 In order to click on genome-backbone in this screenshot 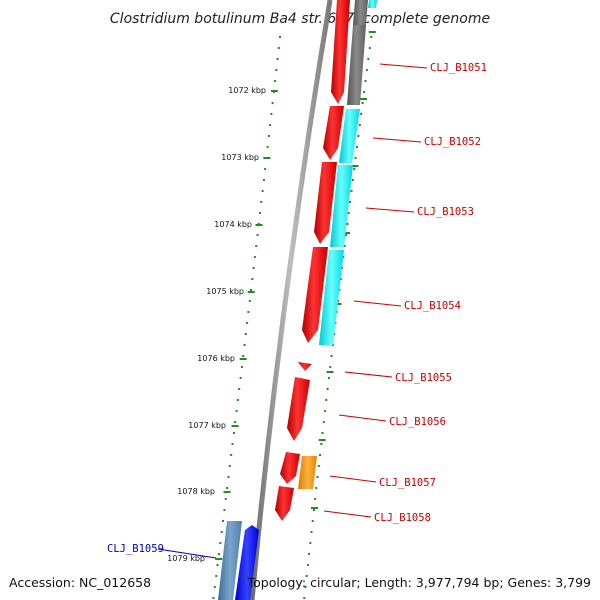, I will do `click(291, 300)`.